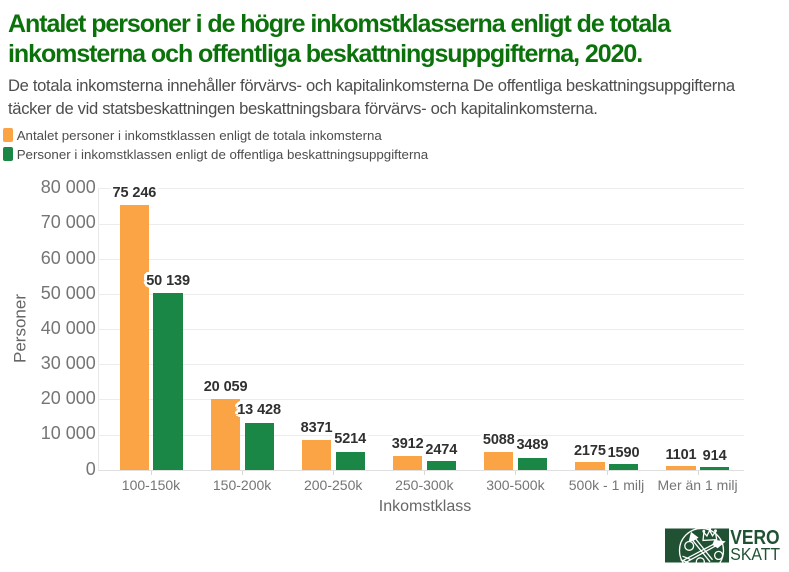 This screenshot has height=572, width=789. I want to click on svg-text: VERO, so click(754, 538).